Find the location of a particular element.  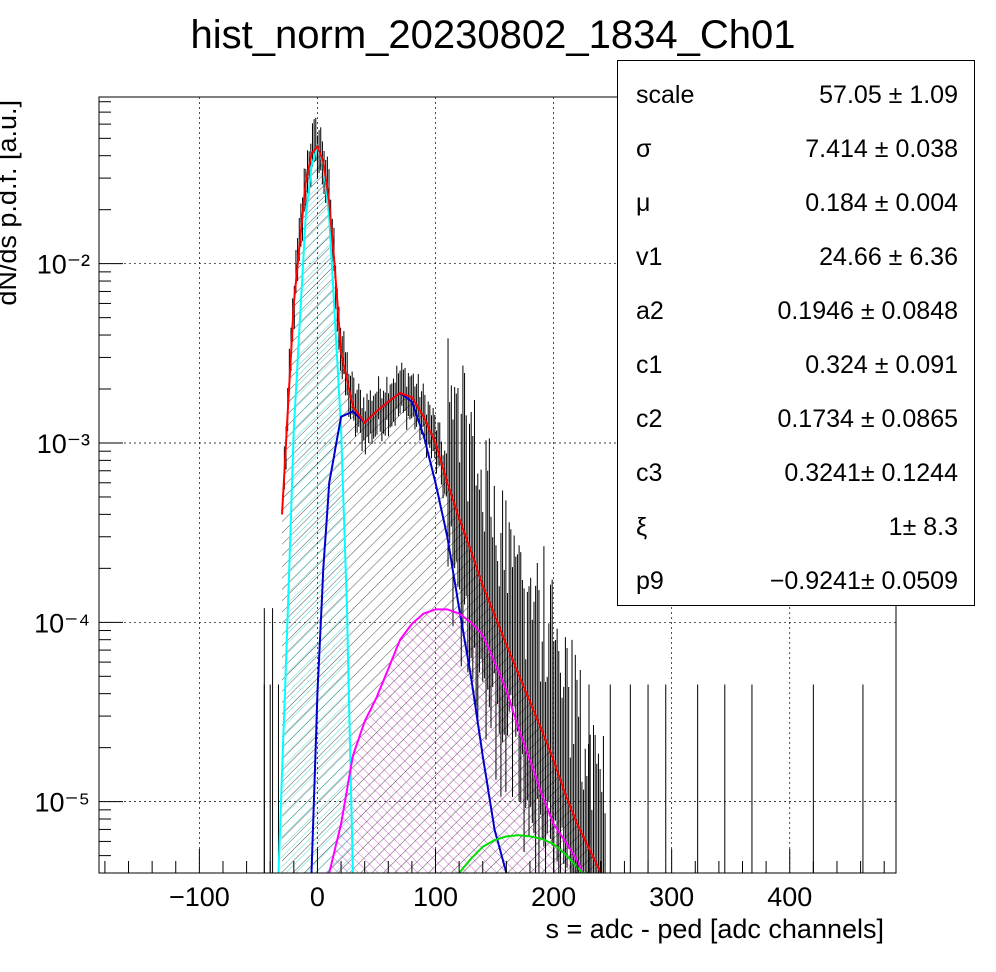

y-axis: 10⁻⁵ 10⁻⁴ 10⁻³ 10⁻² is located at coordinates (78, 487).